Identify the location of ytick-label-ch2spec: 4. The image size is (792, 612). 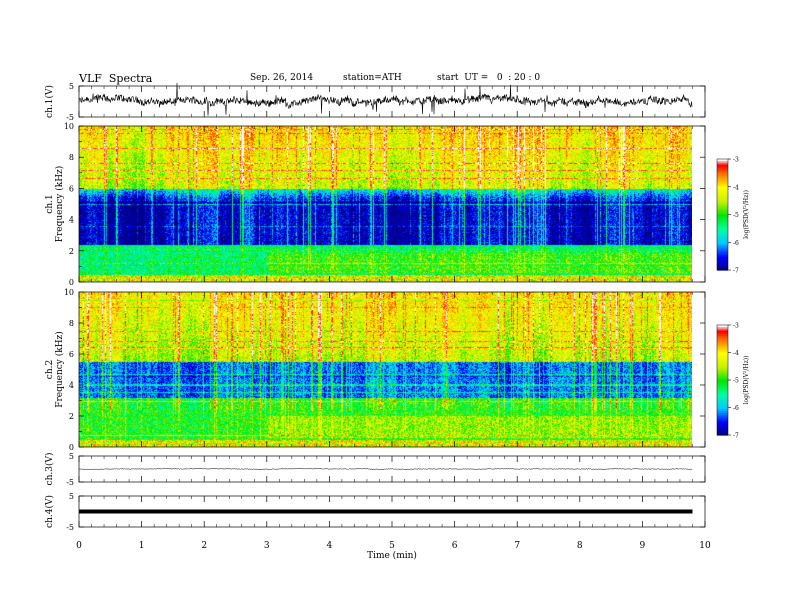
(71, 385).